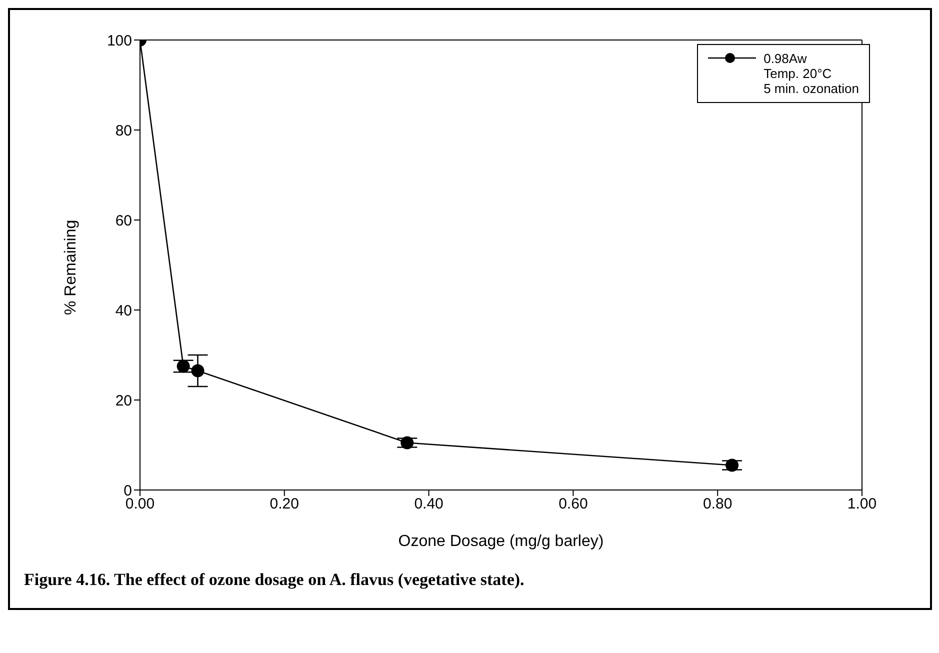 The width and height of the screenshot is (939, 653). I want to click on x-axis-title: Ozone Dosage (mg/g barley), so click(501, 541).